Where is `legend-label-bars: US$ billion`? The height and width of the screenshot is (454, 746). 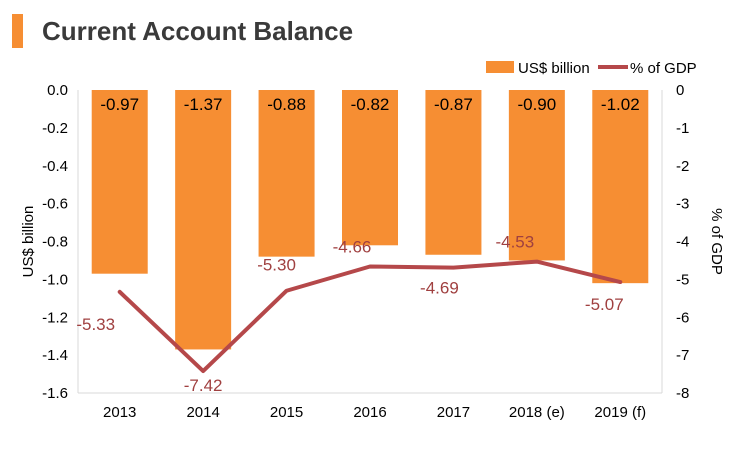 legend-label-bars: US$ billion is located at coordinates (554, 68).